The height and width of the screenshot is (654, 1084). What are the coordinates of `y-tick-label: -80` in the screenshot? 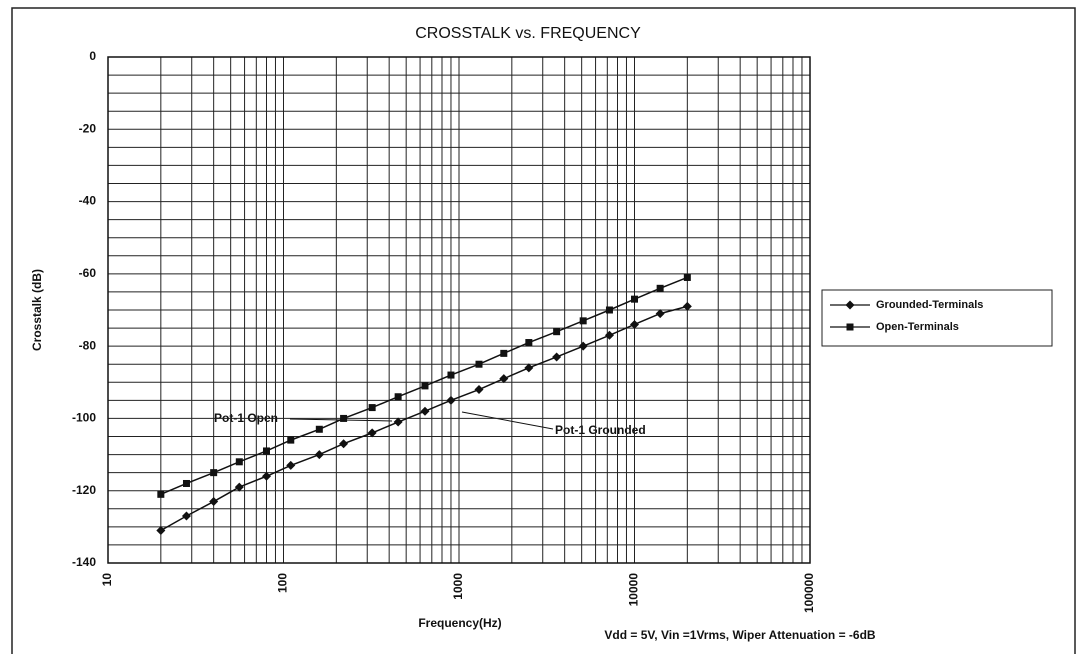 It's located at (88, 345).